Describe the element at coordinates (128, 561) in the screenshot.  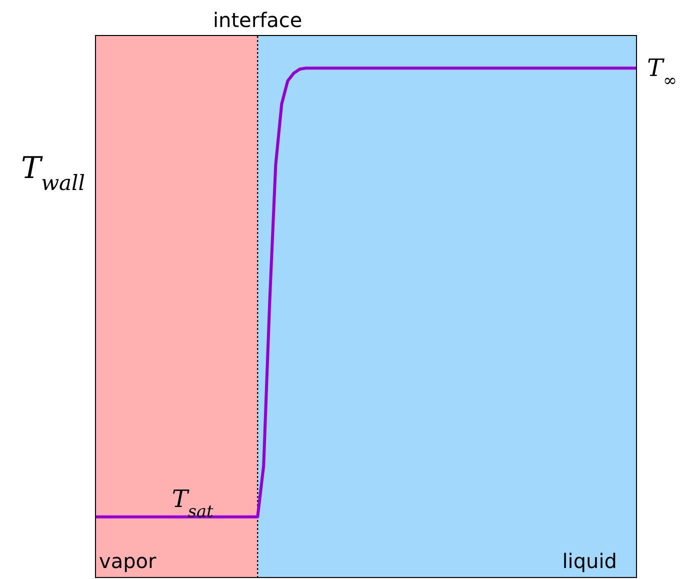
I see `annotation: vapor` at that location.